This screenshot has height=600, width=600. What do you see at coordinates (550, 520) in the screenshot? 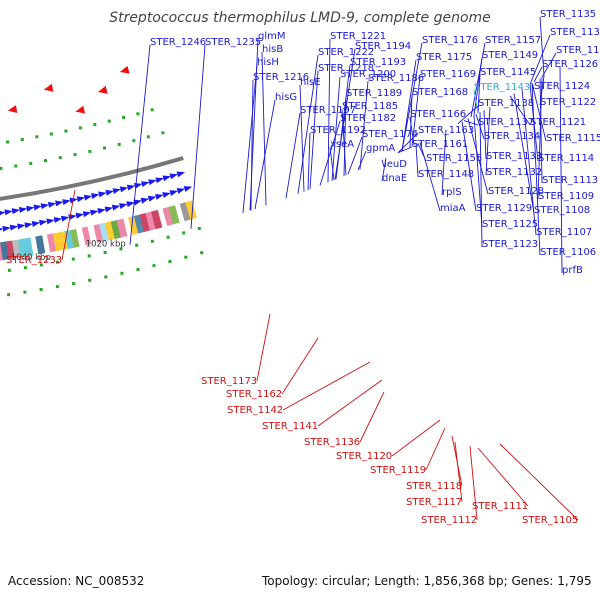
I see `gene-label: STER_1105` at bounding box center [550, 520].